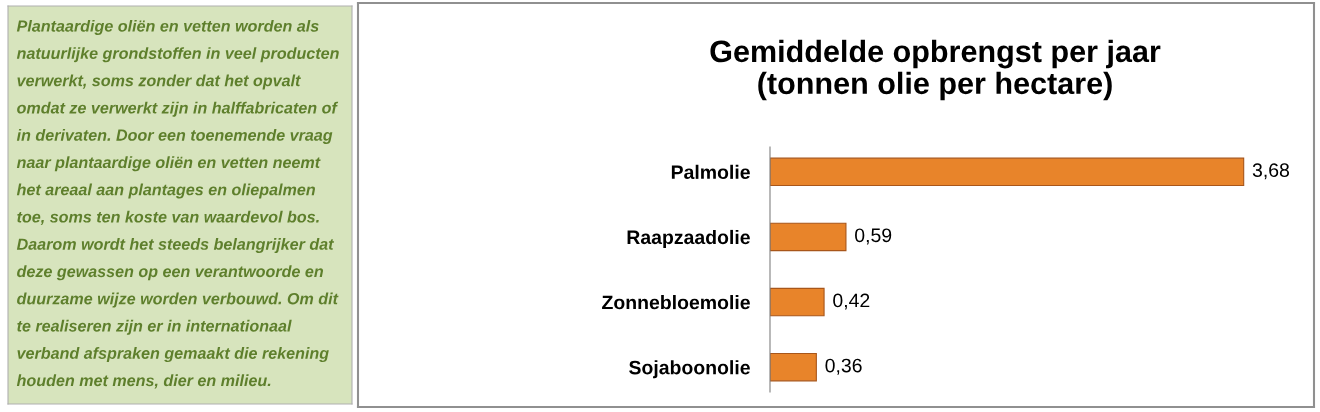 The width and height of the screenshot is (1320, 412). I want to click on y-tick-label: Sojaboonolie, so click(689, 369).